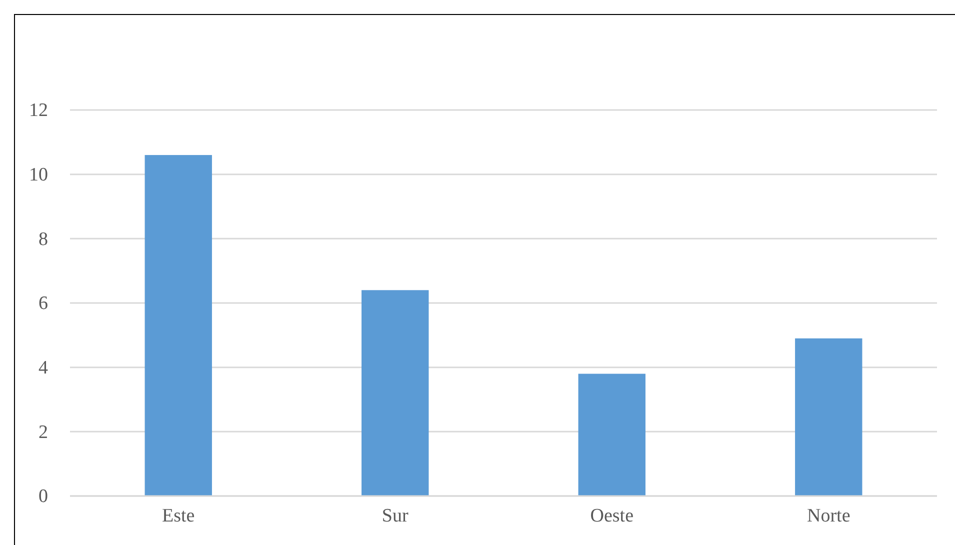 Image resolution: width=955 pixels, height=545 pixels. What do you see at coordinates (43, 497) in the screenshot?
I see `y-tick-label: 0` at bounding box center [43, 497].